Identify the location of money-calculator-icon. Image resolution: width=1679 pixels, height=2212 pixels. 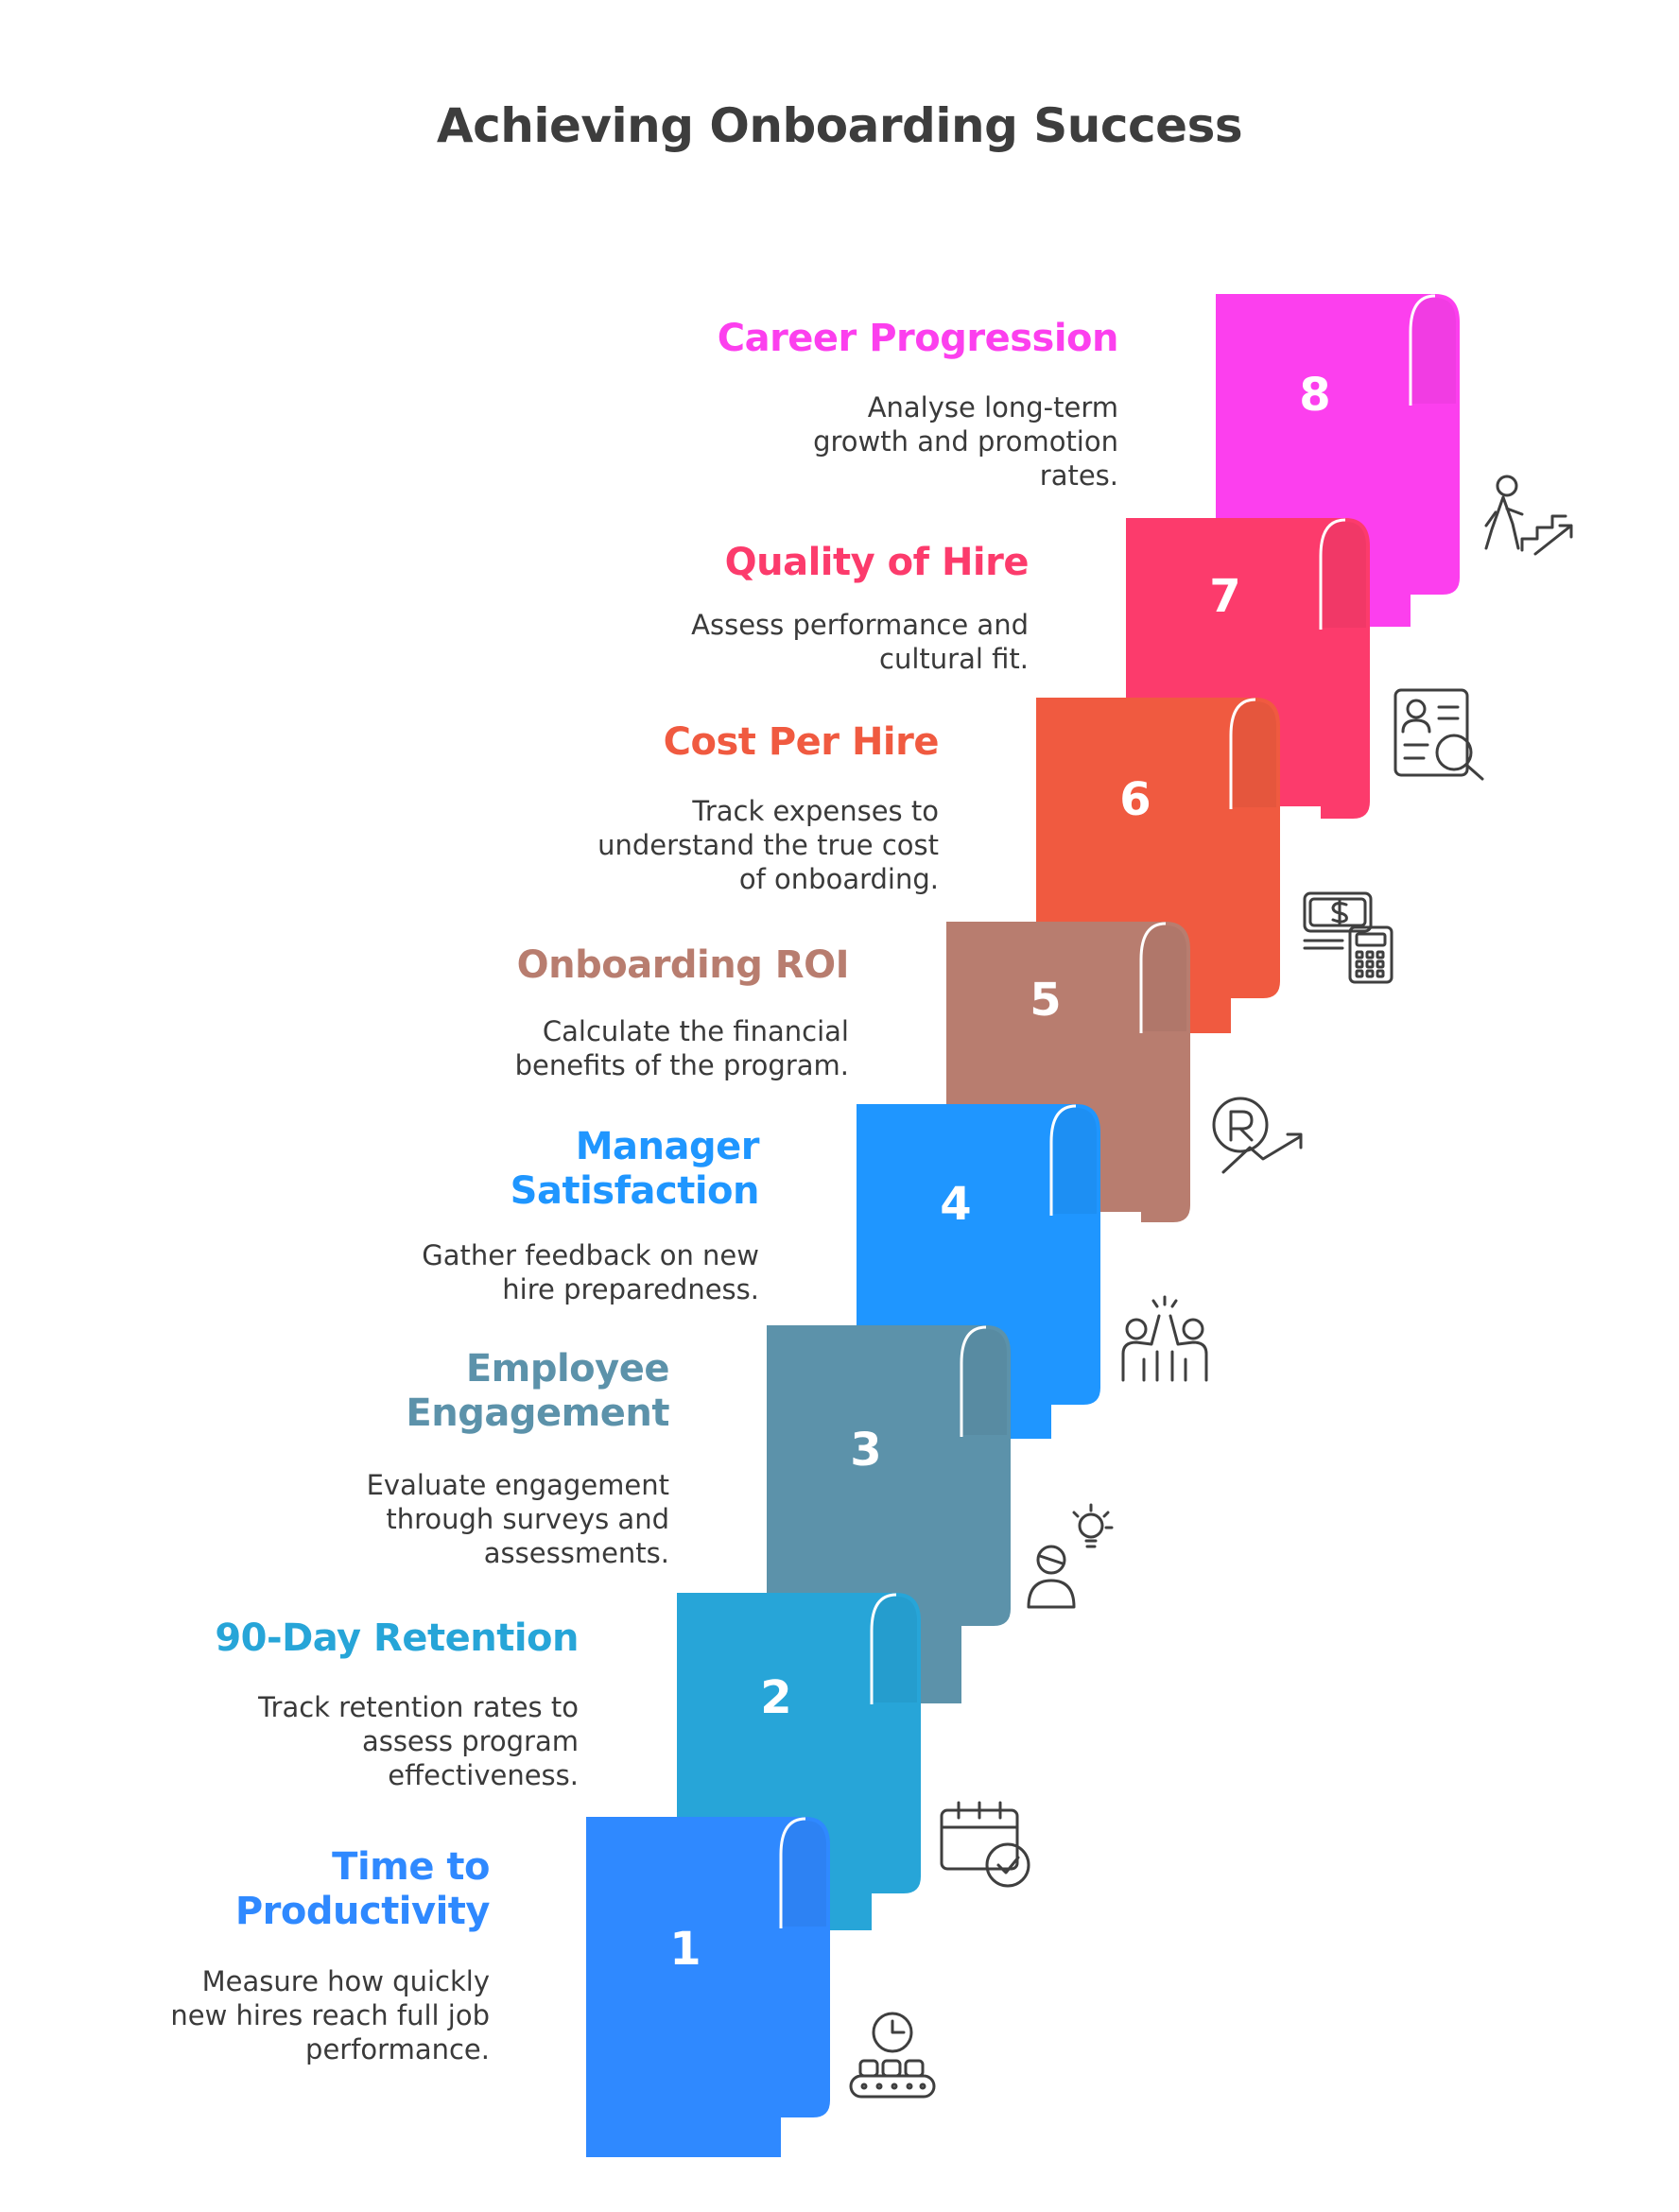
(1348, 937).